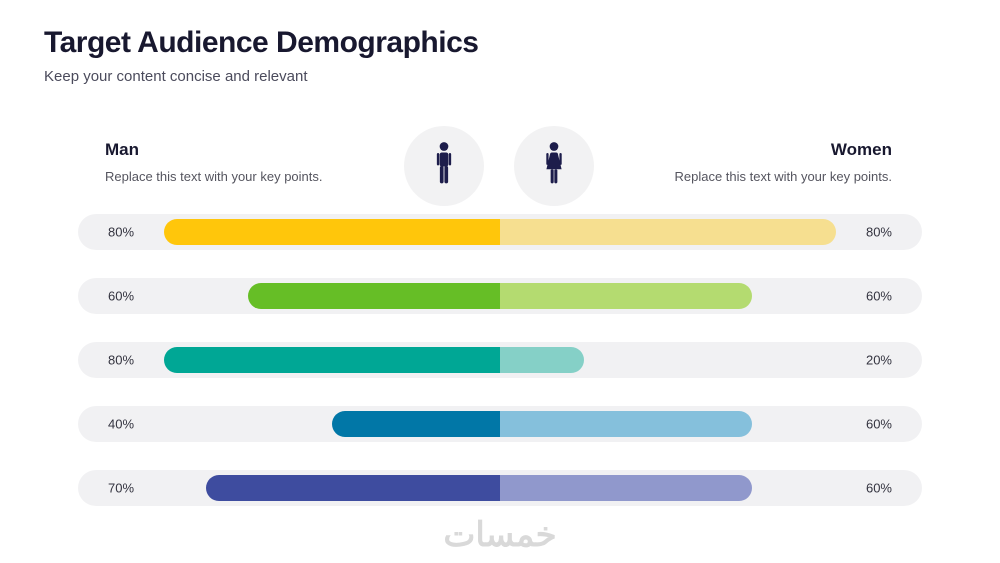 The image size is (1000, 563). I want to click on left-percentage: 60%, so click(121, 296).